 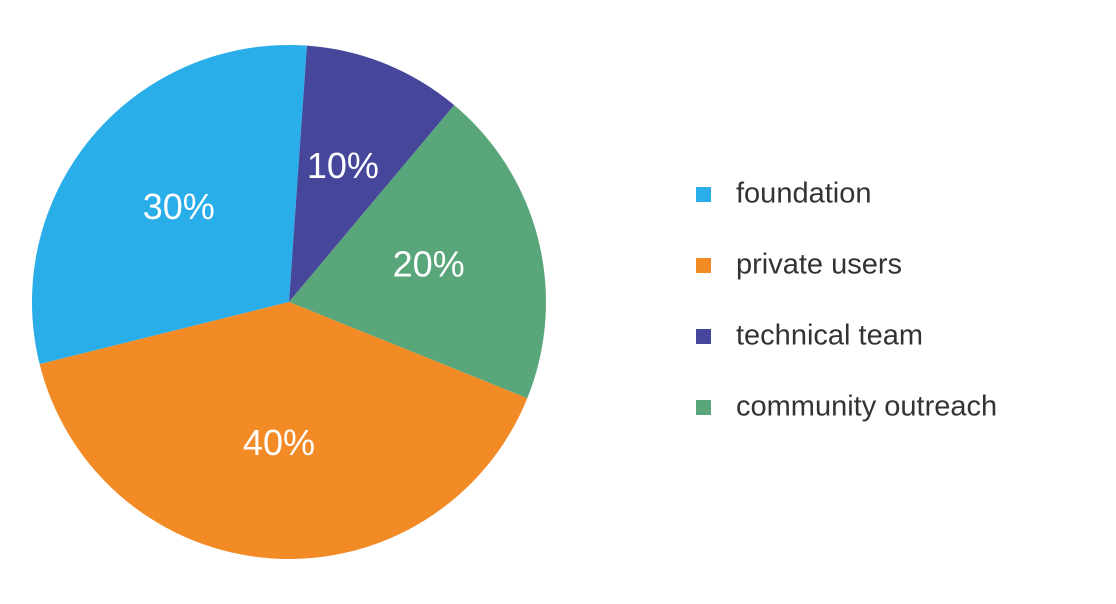 What do you see at coordinates (279, 442) in the screenshot?
I see `value-label: 40%` at bounding box center [279, 442].